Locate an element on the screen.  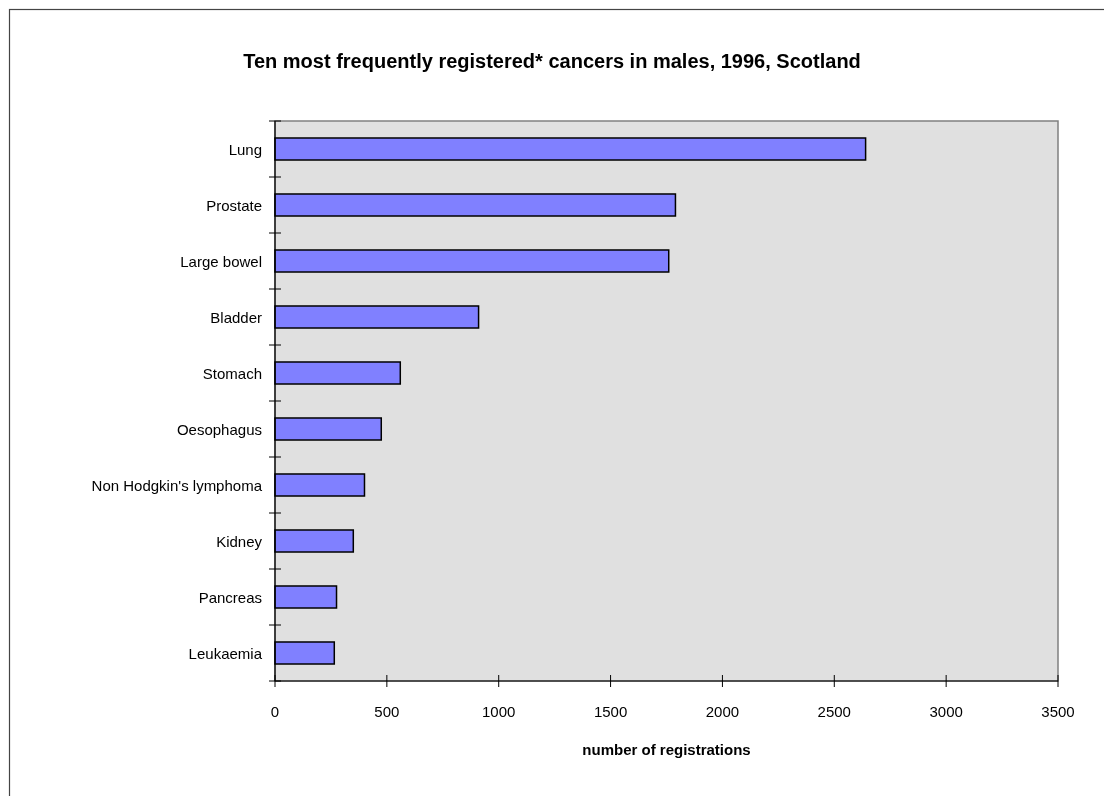
y-tick-label: Leukaemia is located at coordinates (225, 653).